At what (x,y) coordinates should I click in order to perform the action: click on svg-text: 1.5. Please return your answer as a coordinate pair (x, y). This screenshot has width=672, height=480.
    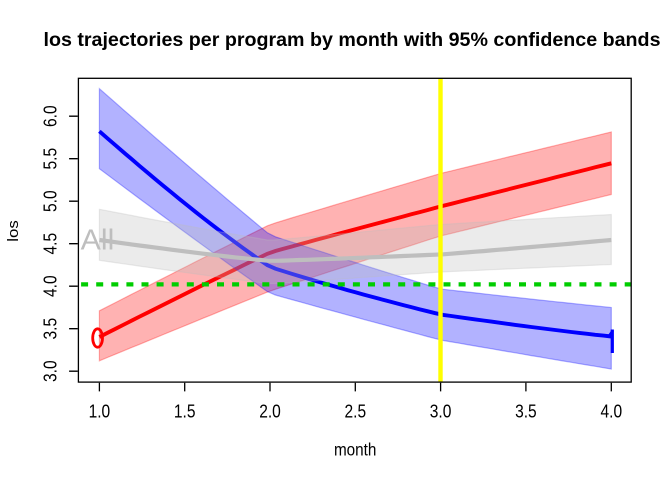
    Looking at the image, I should click on (185, 411).